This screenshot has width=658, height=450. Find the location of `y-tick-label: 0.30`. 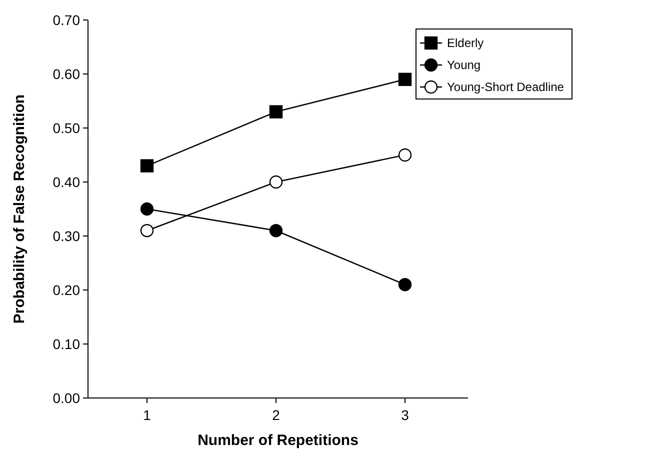

y-tick-label: 0.30 is located at coordinates (66, 236).